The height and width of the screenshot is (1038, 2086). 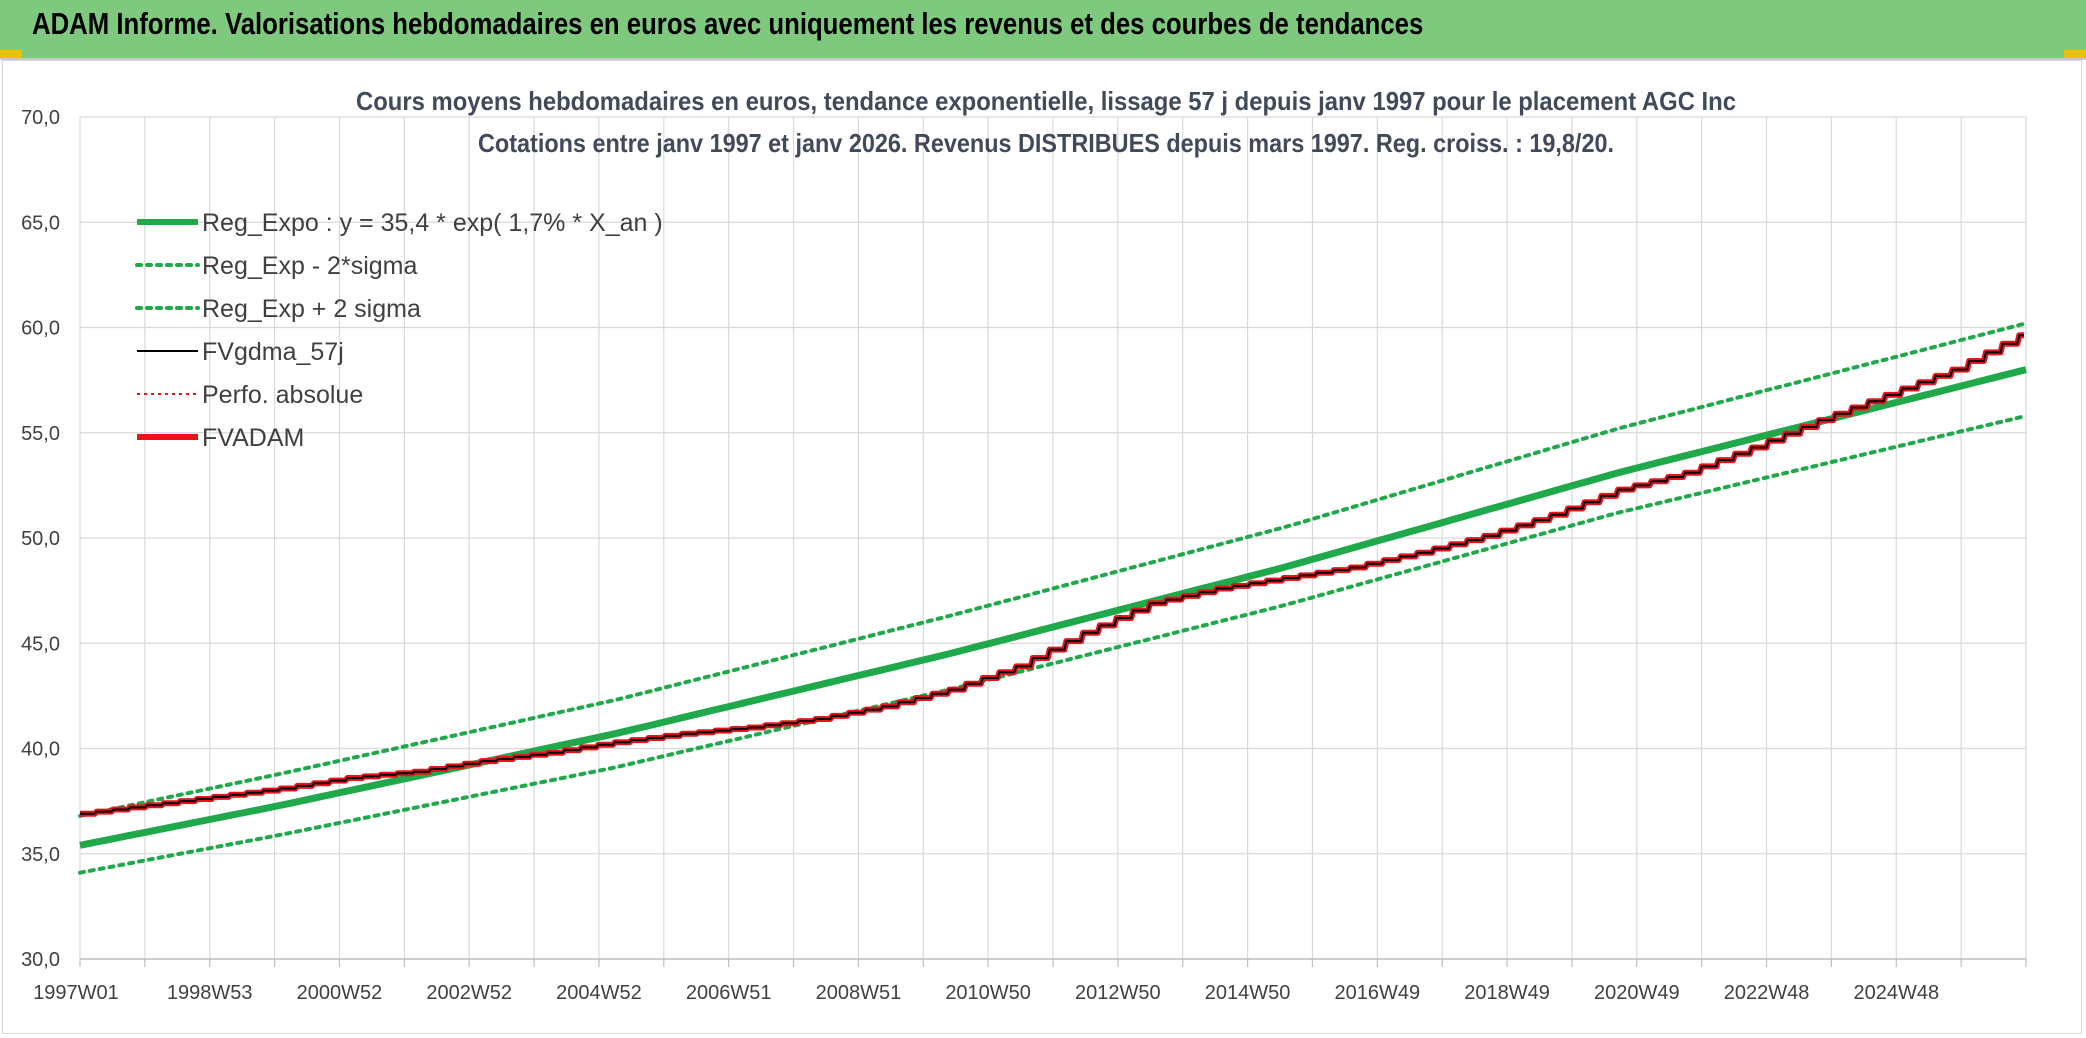 What do you see at coordinates (11, 54) in the screenshot?
I see `corner-mark-left` at bounding box center [11, 54].